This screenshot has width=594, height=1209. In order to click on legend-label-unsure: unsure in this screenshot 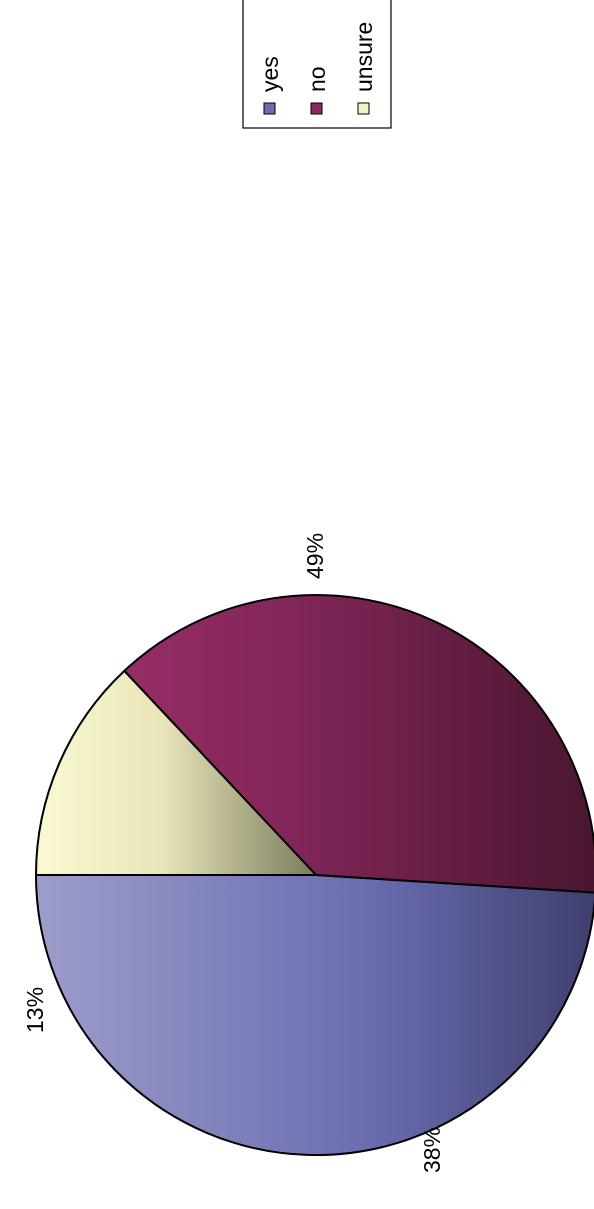, I will do `click(364, 57)`.